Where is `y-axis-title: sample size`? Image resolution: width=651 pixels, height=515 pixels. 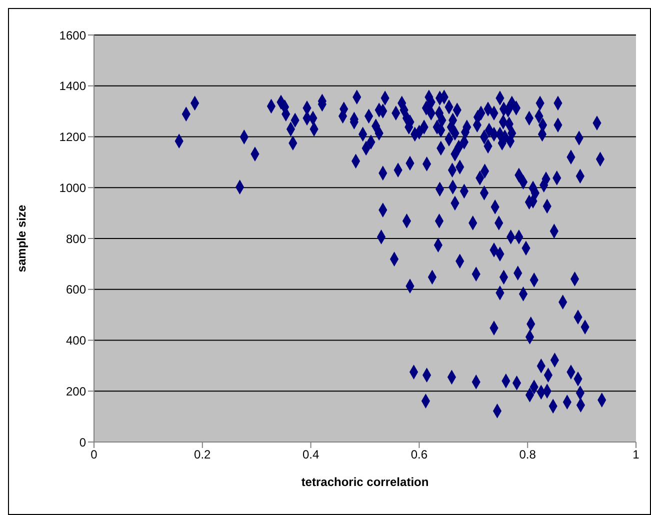
y-axis-title: sample size is located at coordinates (21, 238).